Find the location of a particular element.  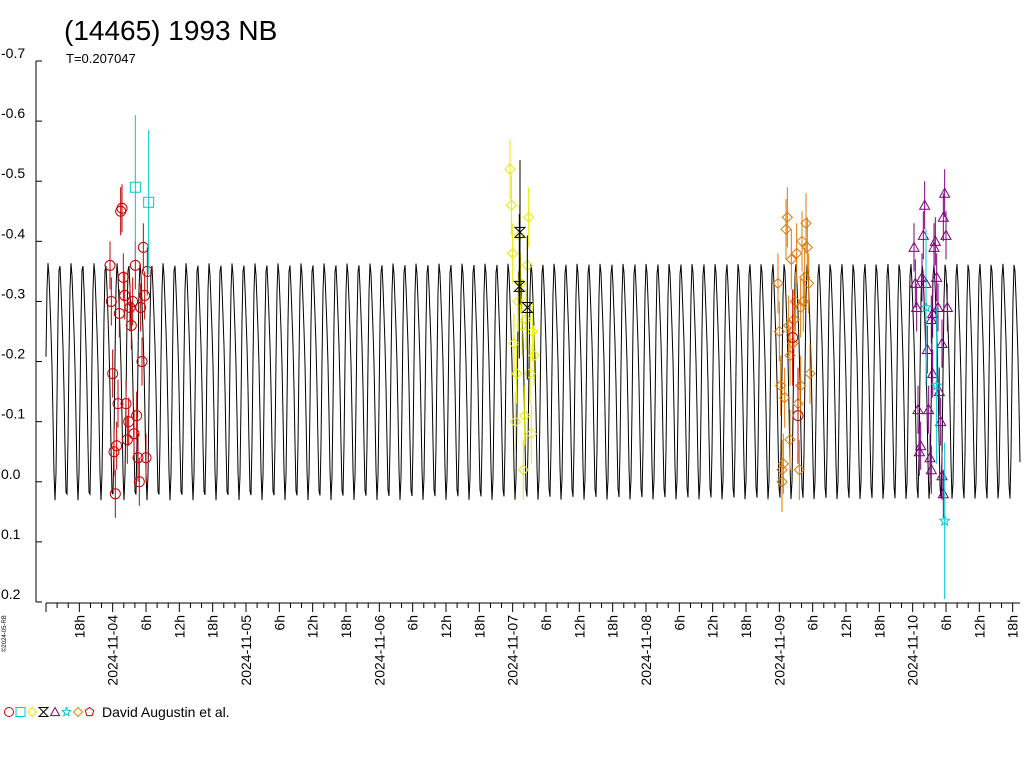

y-tick-label: -0.3 is located at coordinates (13, 293).